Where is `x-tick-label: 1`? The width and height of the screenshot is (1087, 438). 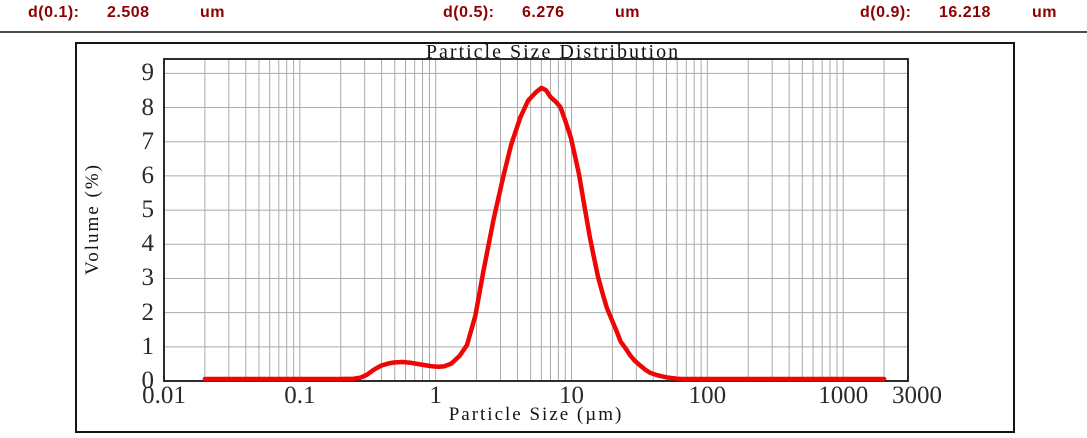
x-tick-label: 1 is located at coordinates (435, 395).